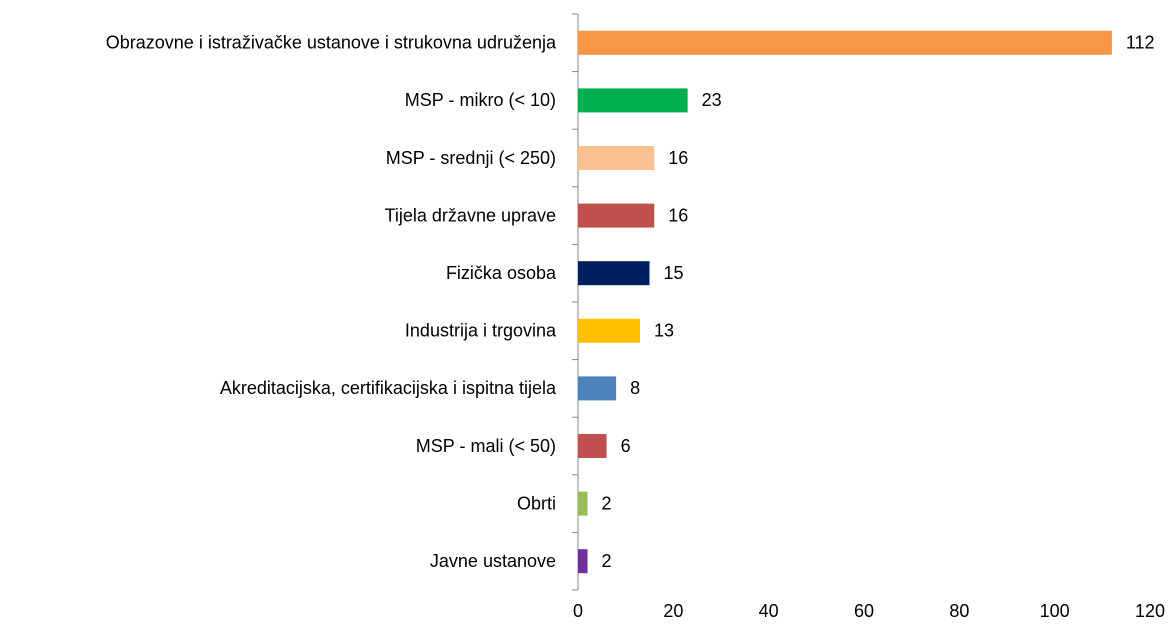 The width and height of the screenshot is (1174, 637). Describe the element at coordinates (959, 611) in the screenshot. I see `x-tick-label: 80` at that location.